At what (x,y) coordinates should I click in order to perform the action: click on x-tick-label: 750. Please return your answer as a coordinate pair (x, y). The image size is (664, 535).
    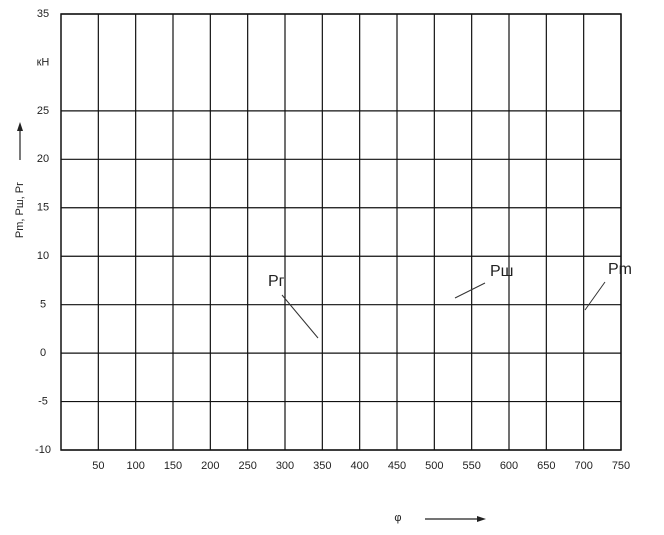
    Looking at the image, I should click on (621, 466).